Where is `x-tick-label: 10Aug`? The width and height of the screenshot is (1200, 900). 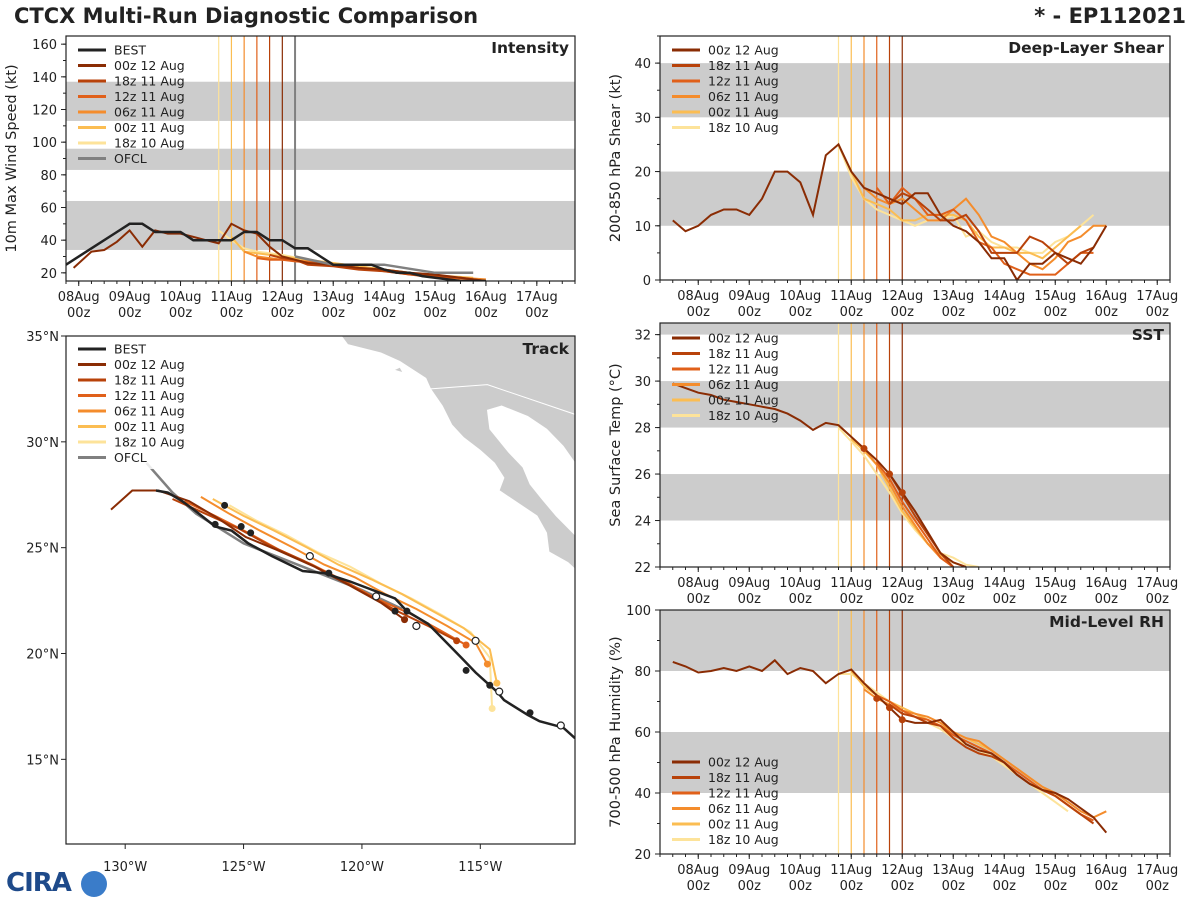 x-tick-label: 10Aug is located at coordinates (181, 297).